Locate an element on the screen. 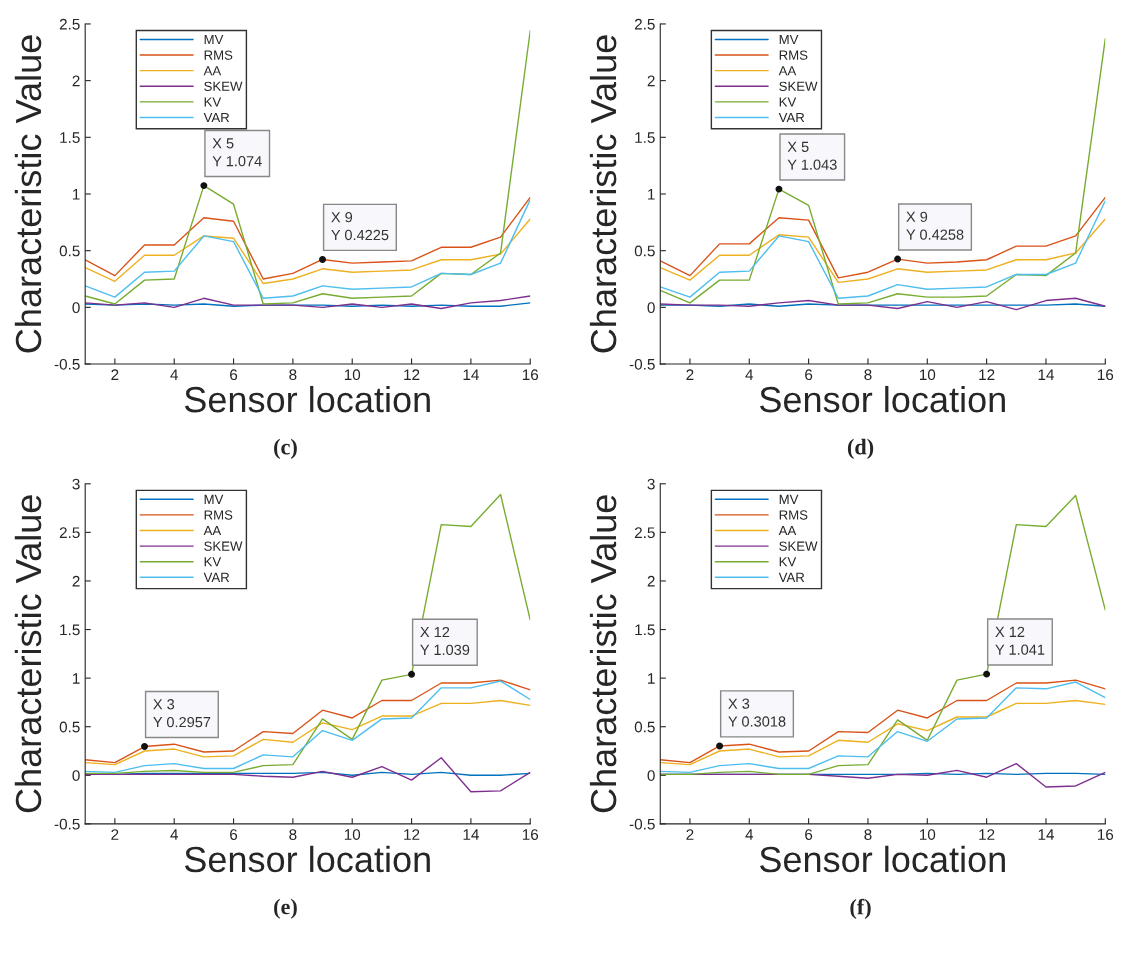 This screenshot has height=958, width=1121. annotation: X 12 Y 1.041 is located at coordinates (1020, 640).